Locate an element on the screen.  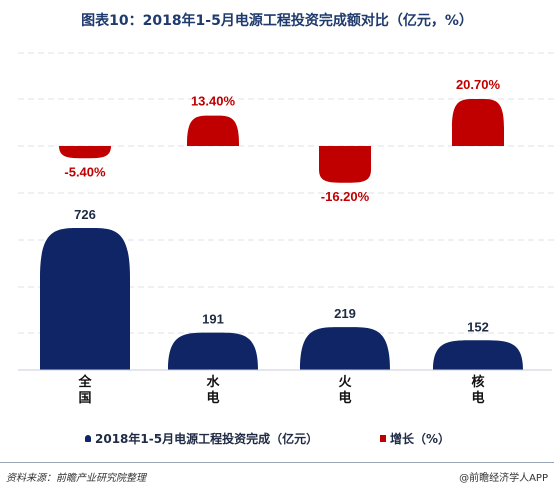
growth-label-cat-2: 13.40% is located at coordinates (213, 101).